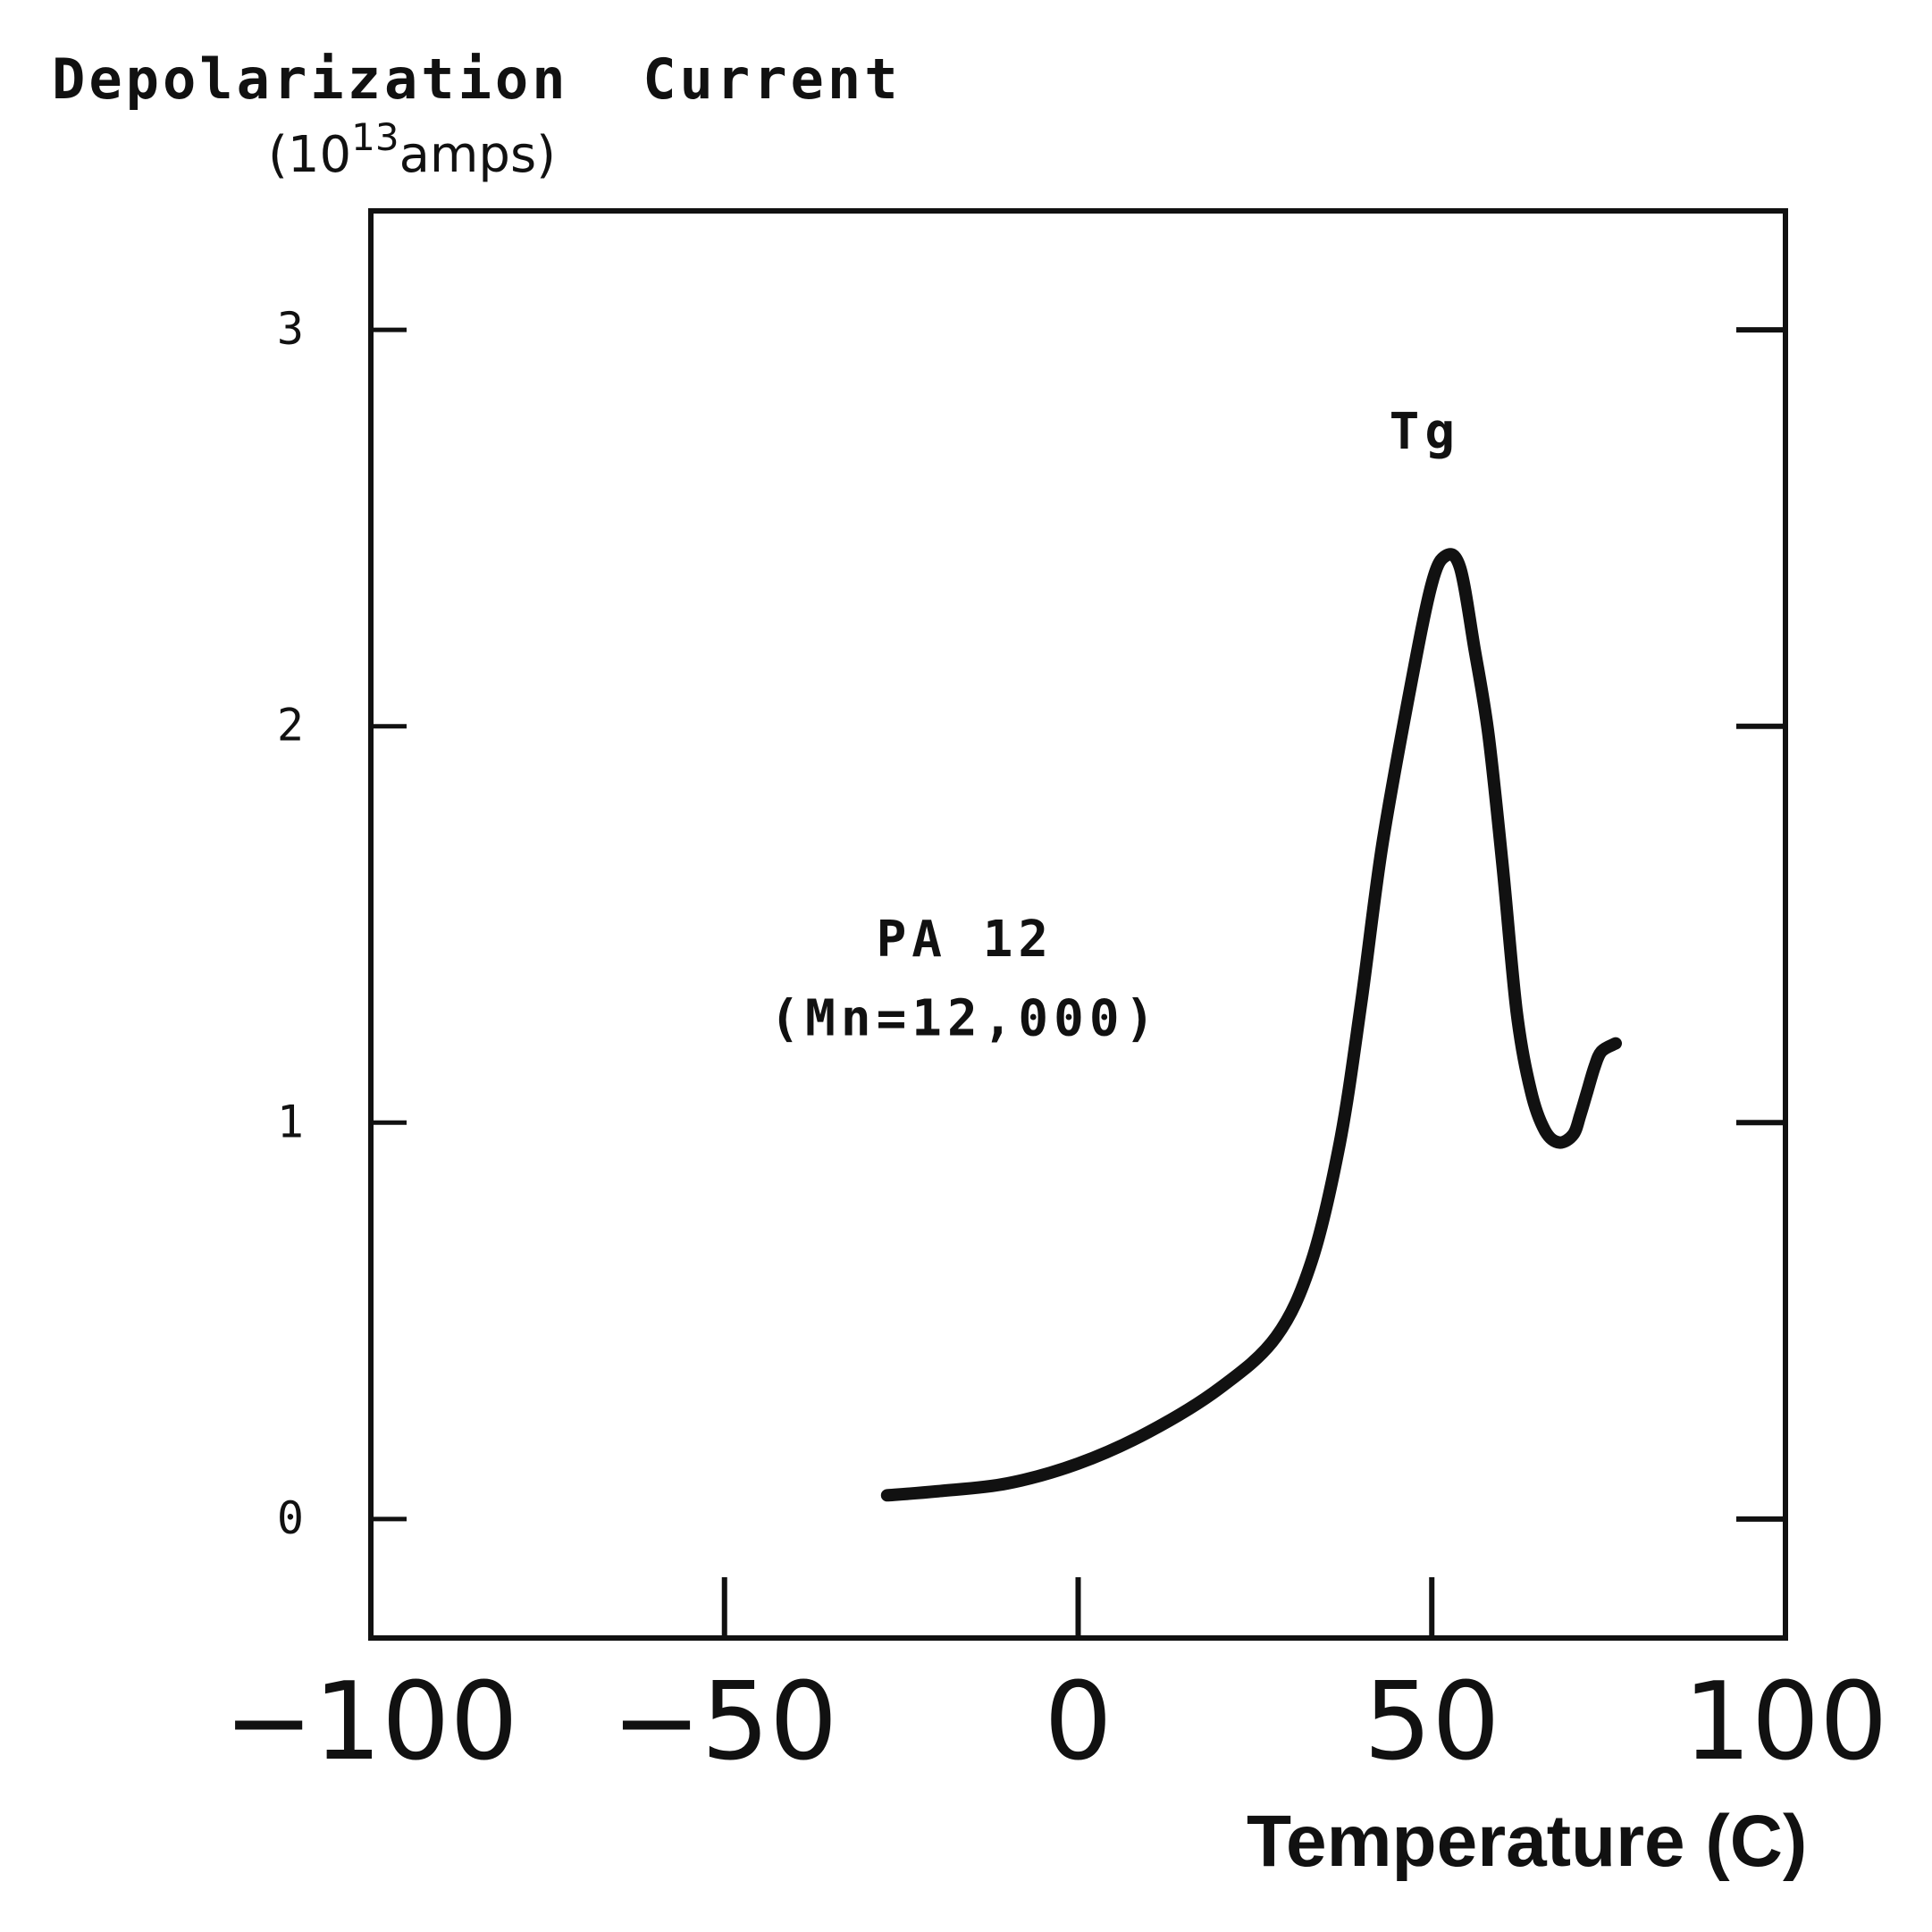 This screenshot has height=1932, width=1932. Describe the element at coordinates (1425, 432) in the screenshot. I see `annotation: Tg` at that location.